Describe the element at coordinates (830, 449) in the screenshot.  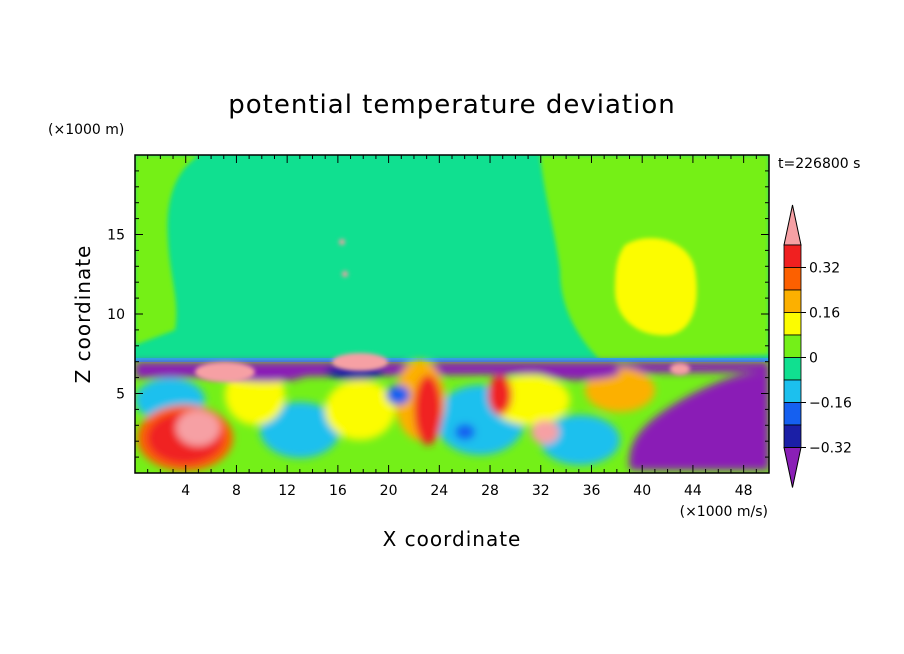
I see `colorbar-label: −0.32` at that location.